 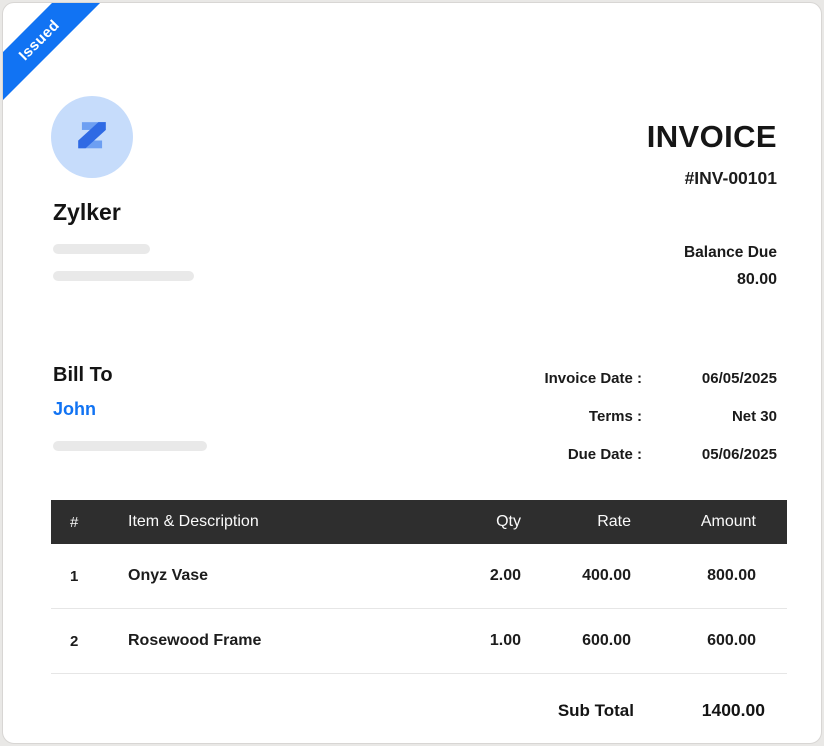 I want to click on table-row: 2 Rosewood Frame 1.00 600.00 600.00, so click(x=419, y=641).